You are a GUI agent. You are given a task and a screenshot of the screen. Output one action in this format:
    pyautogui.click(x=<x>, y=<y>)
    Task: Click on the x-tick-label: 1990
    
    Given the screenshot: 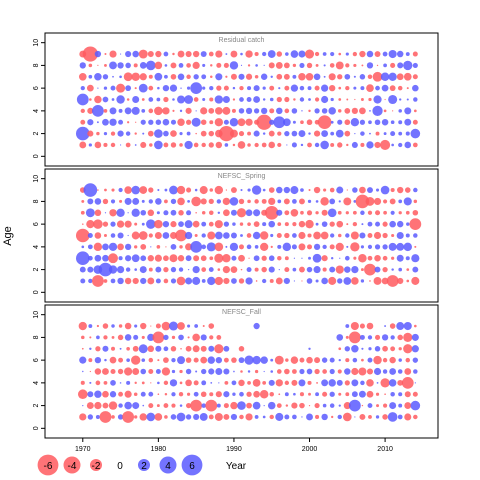 What is the action you would take?
    pyautogui.click(x=234, y=449)
    